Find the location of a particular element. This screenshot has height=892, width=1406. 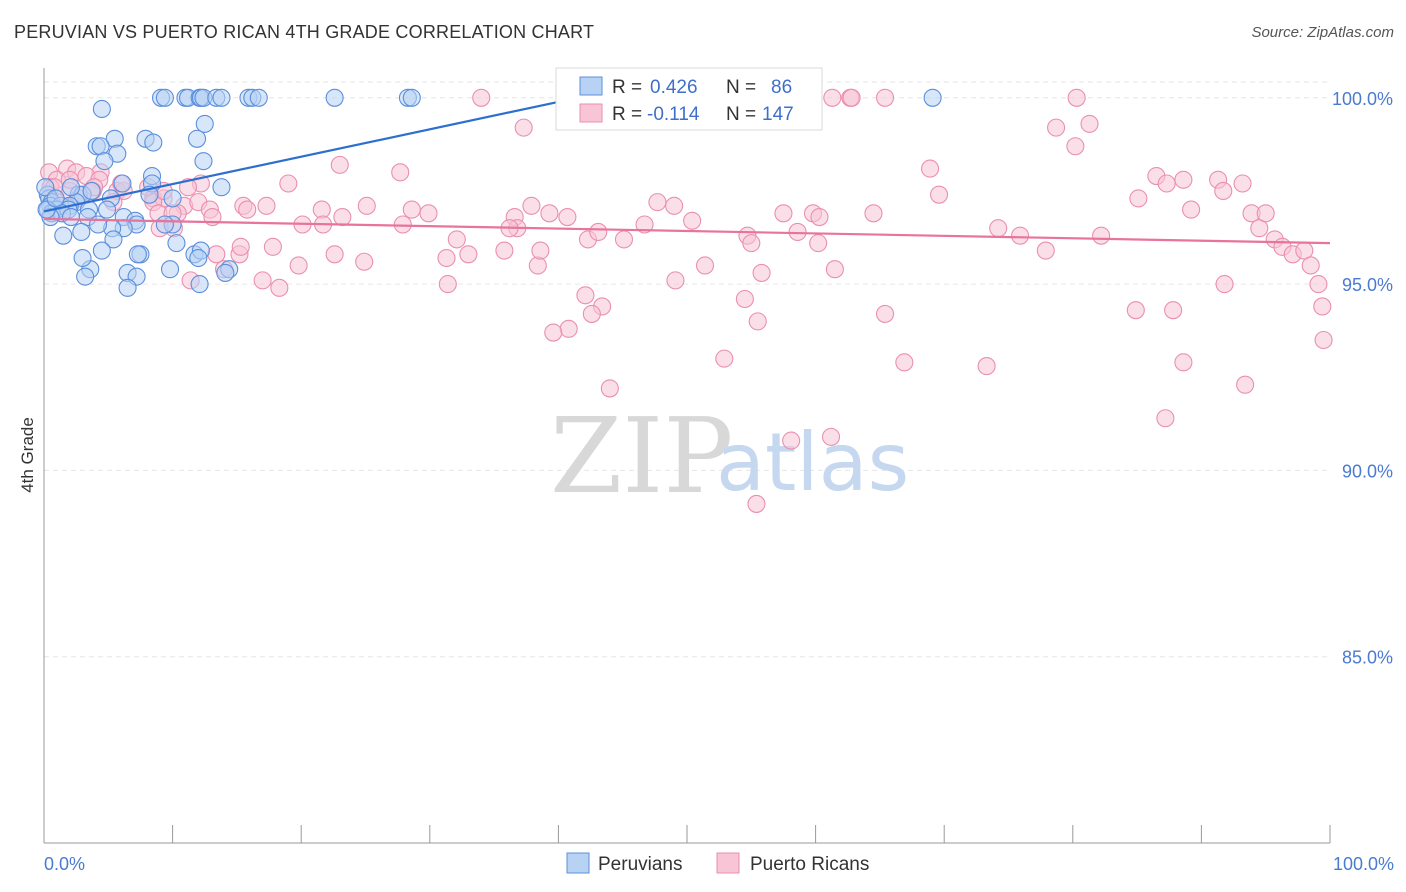

legend-swatch-puerto-ricans is located at coordinates (728, 863).